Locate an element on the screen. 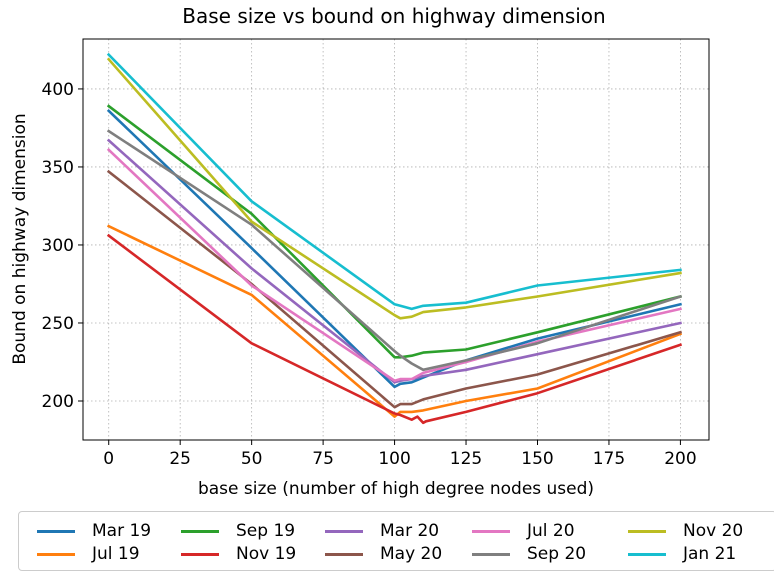 The width and height of the screenshot is (774, 572). legend-item-mar-20: Mar 20 is located at coordinates (382, 531).